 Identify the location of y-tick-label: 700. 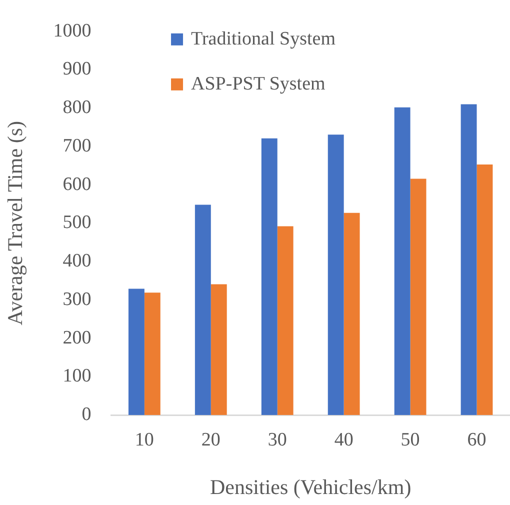
(77, 145).